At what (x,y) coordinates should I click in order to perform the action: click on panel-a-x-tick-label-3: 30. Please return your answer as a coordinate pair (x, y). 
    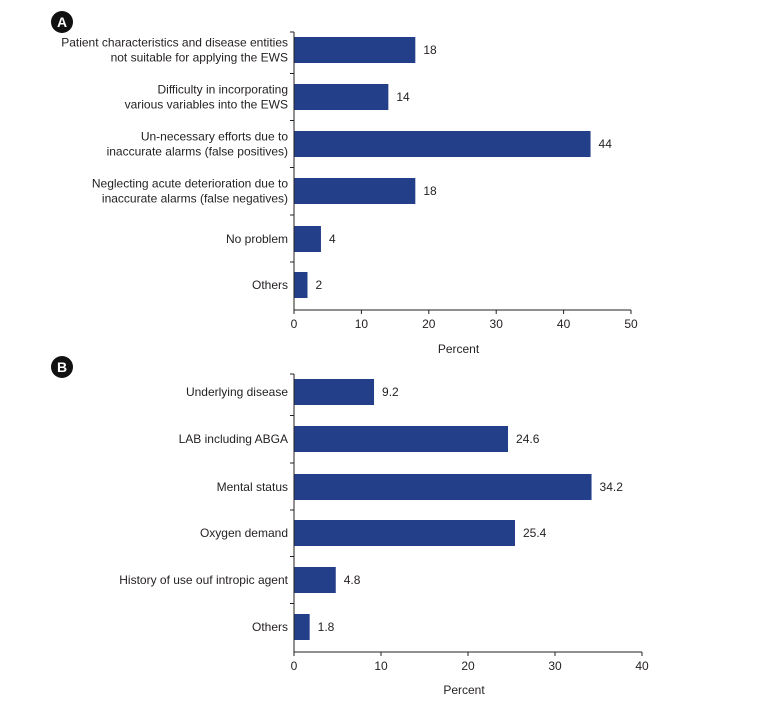
    Looking at the image, I should click on (497, 324).